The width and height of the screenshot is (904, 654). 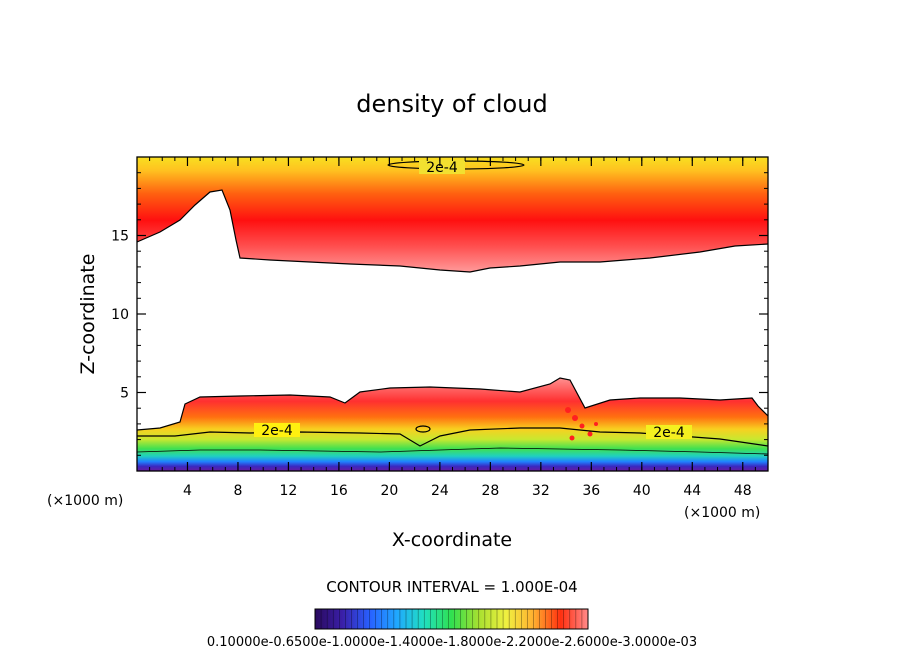 I want to click on y-axis-label: Z-coordinate, so click(x=88, y=314).